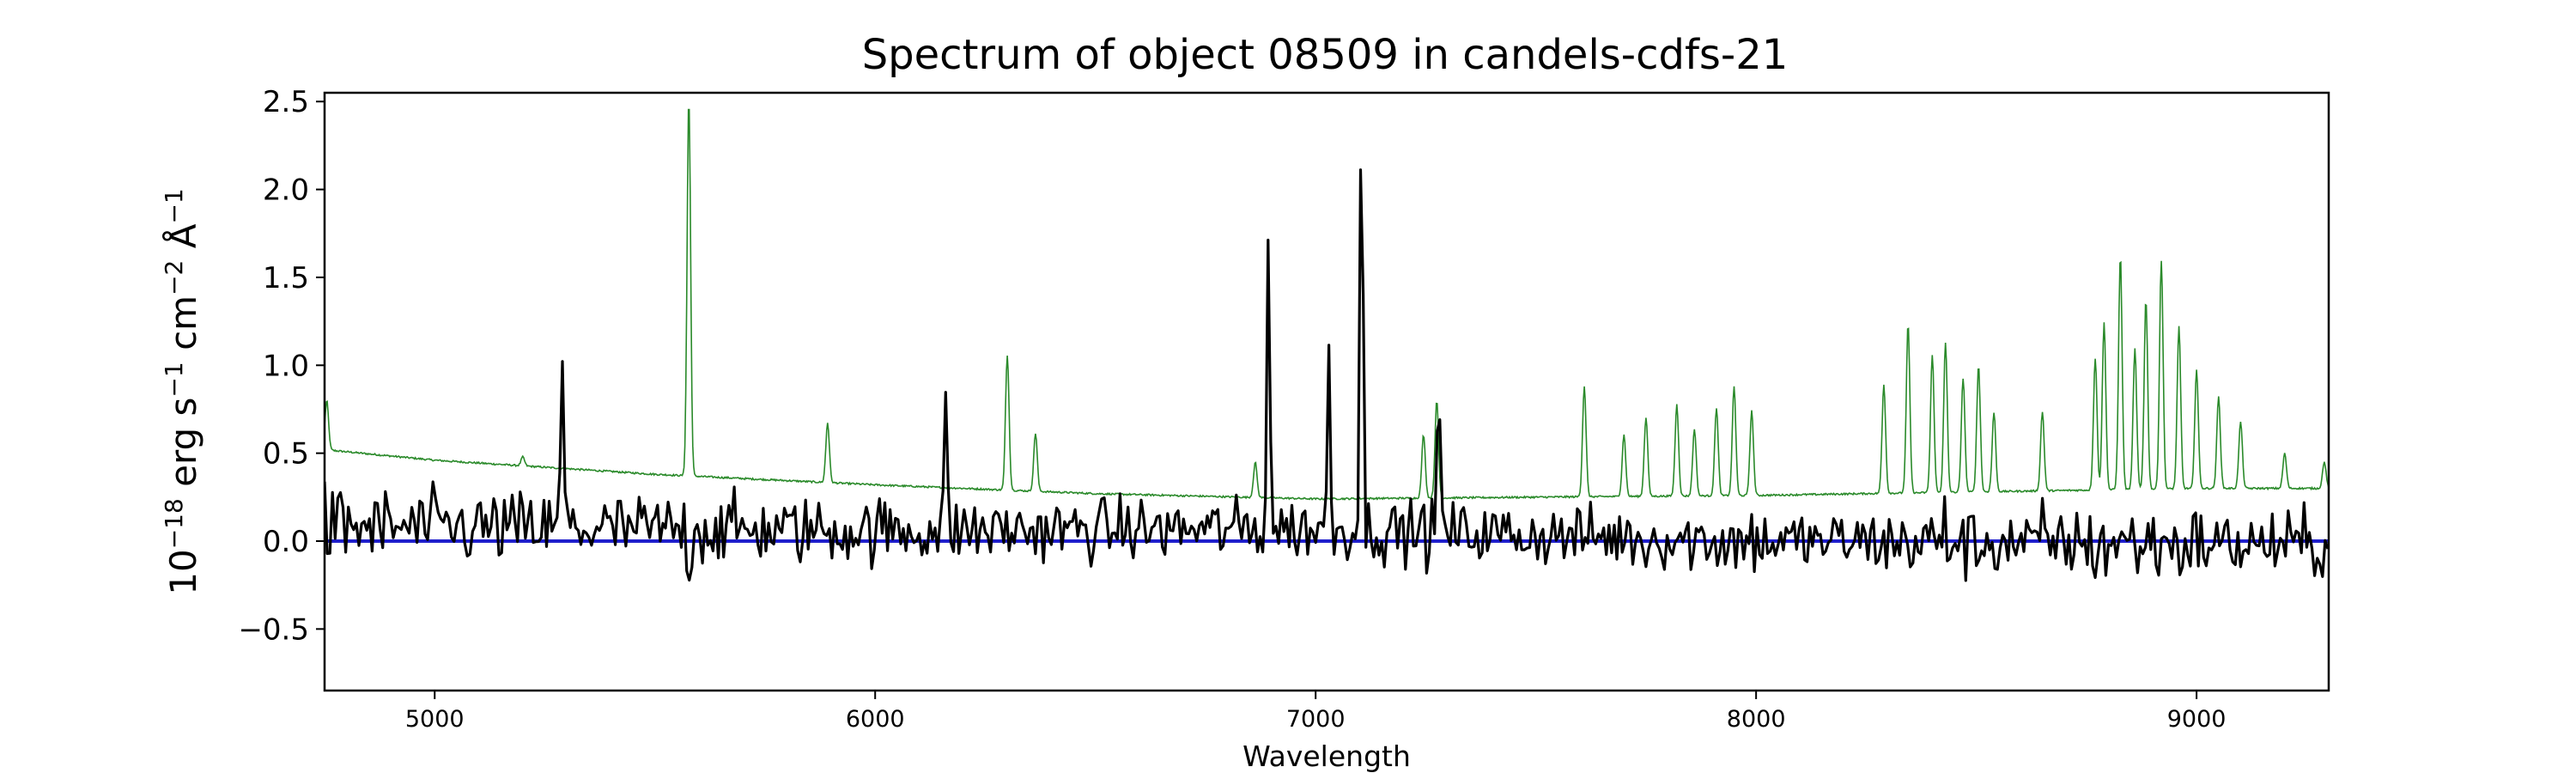  Describe the element at coordinates (2197, 719) in the screenshot. I see `x-tick-label: 9000` at that location.